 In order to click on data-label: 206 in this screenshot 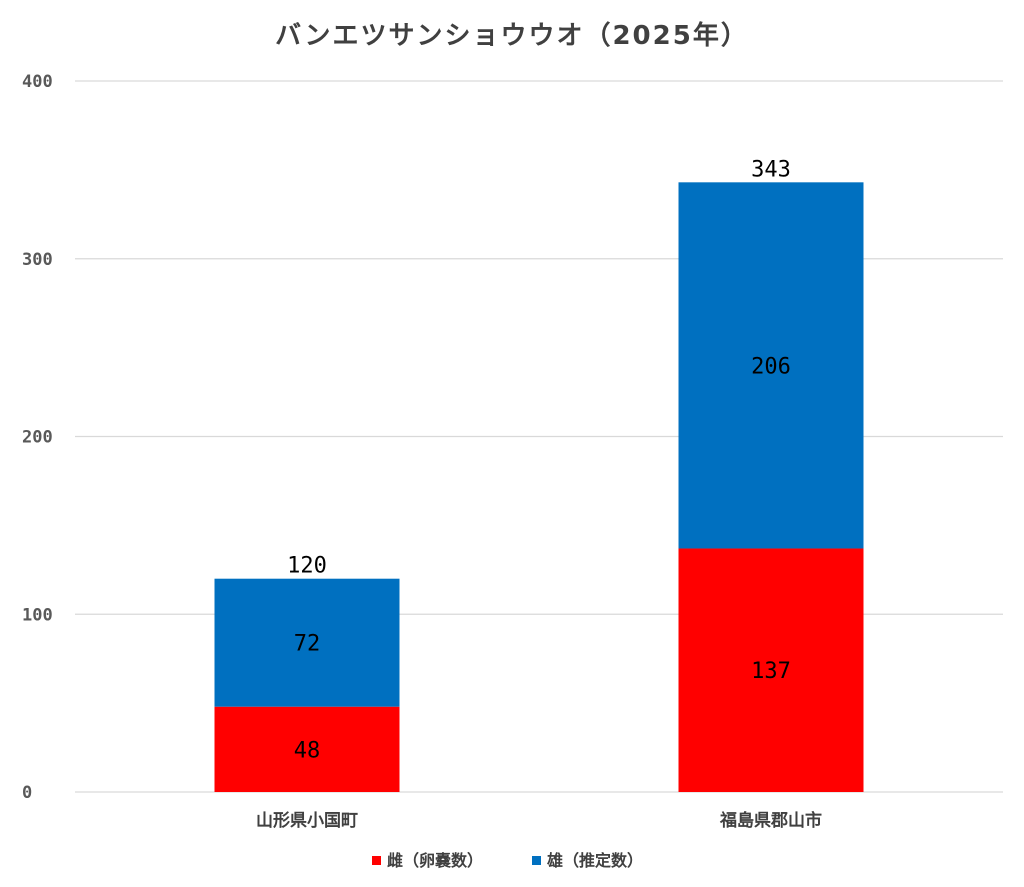, I will do `click(771, 366)`.